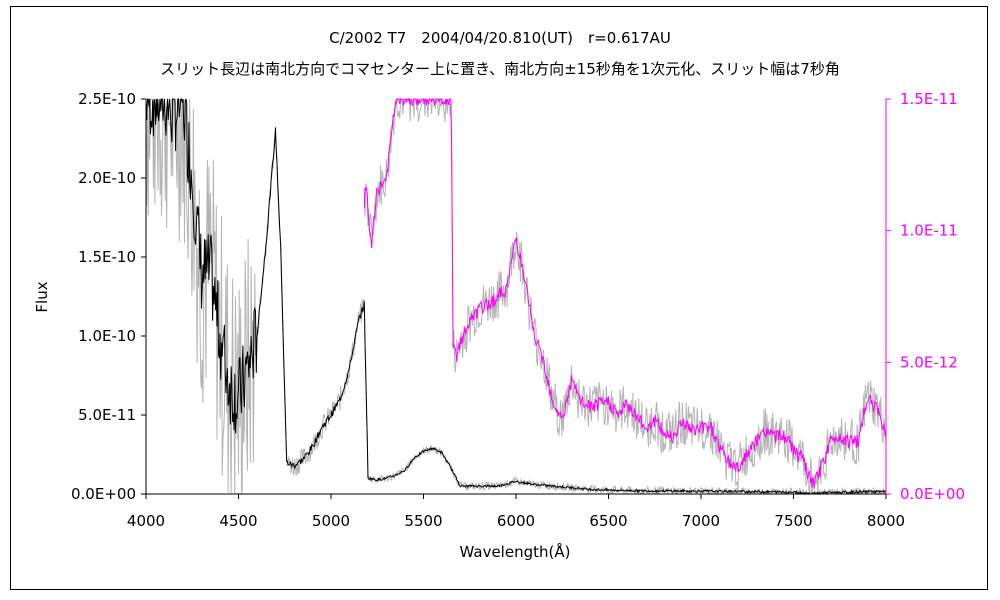  What do you see at coordinates (103, 494) in the screenshot?
I see `y-left-tick-label: 0.0E+00` at bounding box center [103, 494].